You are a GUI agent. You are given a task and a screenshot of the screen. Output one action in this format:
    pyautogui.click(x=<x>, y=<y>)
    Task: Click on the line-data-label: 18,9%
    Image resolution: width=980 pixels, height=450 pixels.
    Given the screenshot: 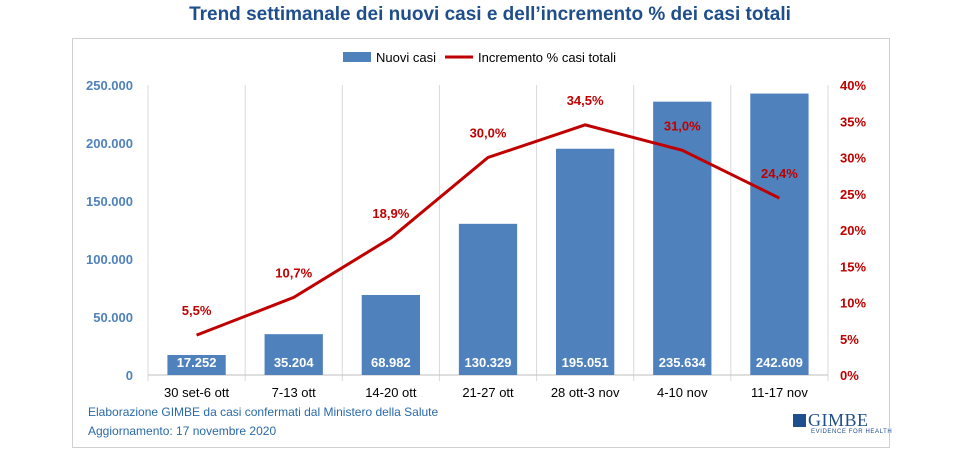 What is the action you would take?
    pyautogui.click(x=390, y=213)
    